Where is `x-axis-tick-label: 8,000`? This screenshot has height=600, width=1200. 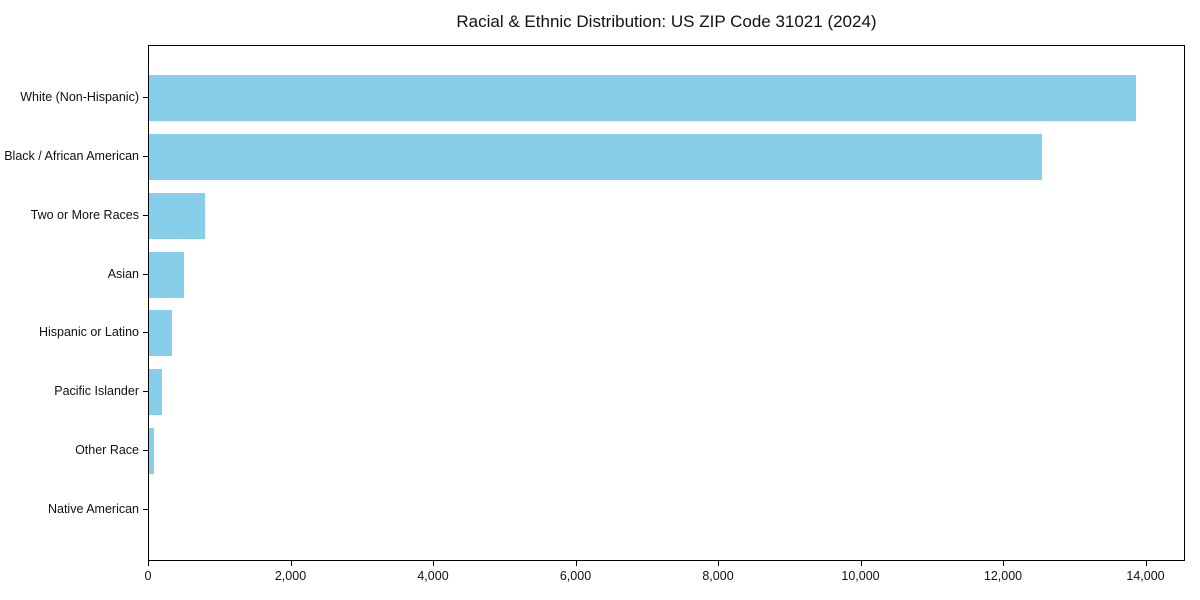 x-axis-tick-label: 8,000 is located at coordinates (718, 576).